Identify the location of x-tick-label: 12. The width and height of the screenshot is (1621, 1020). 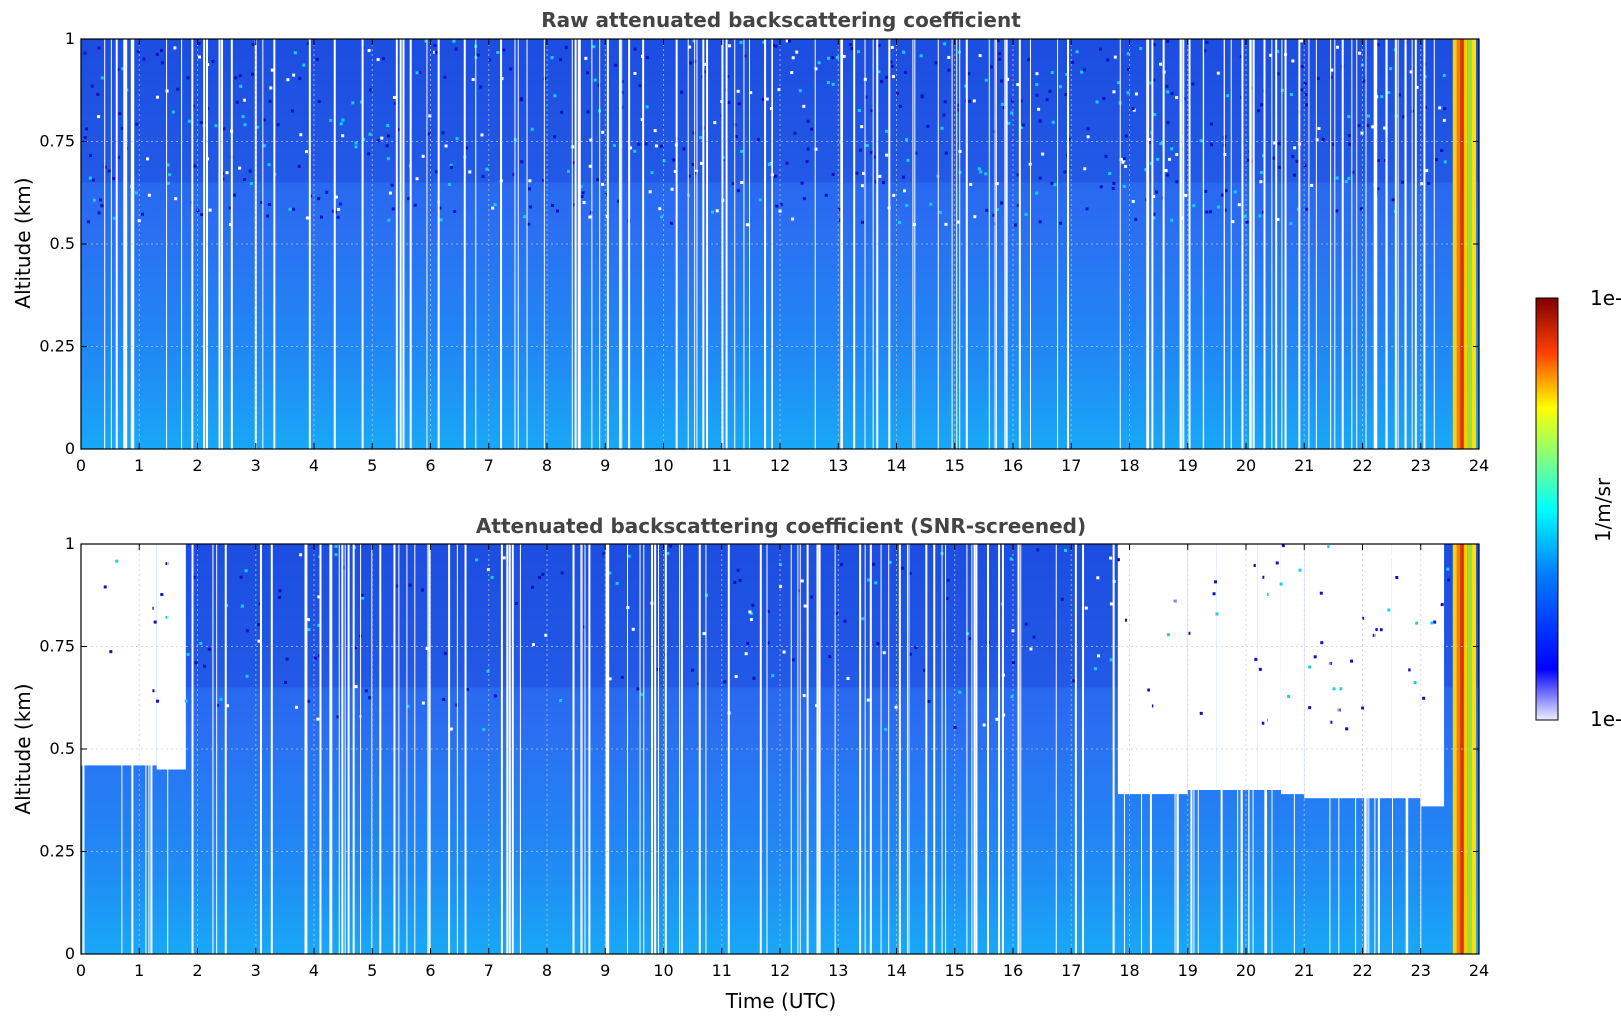
(780, 465).